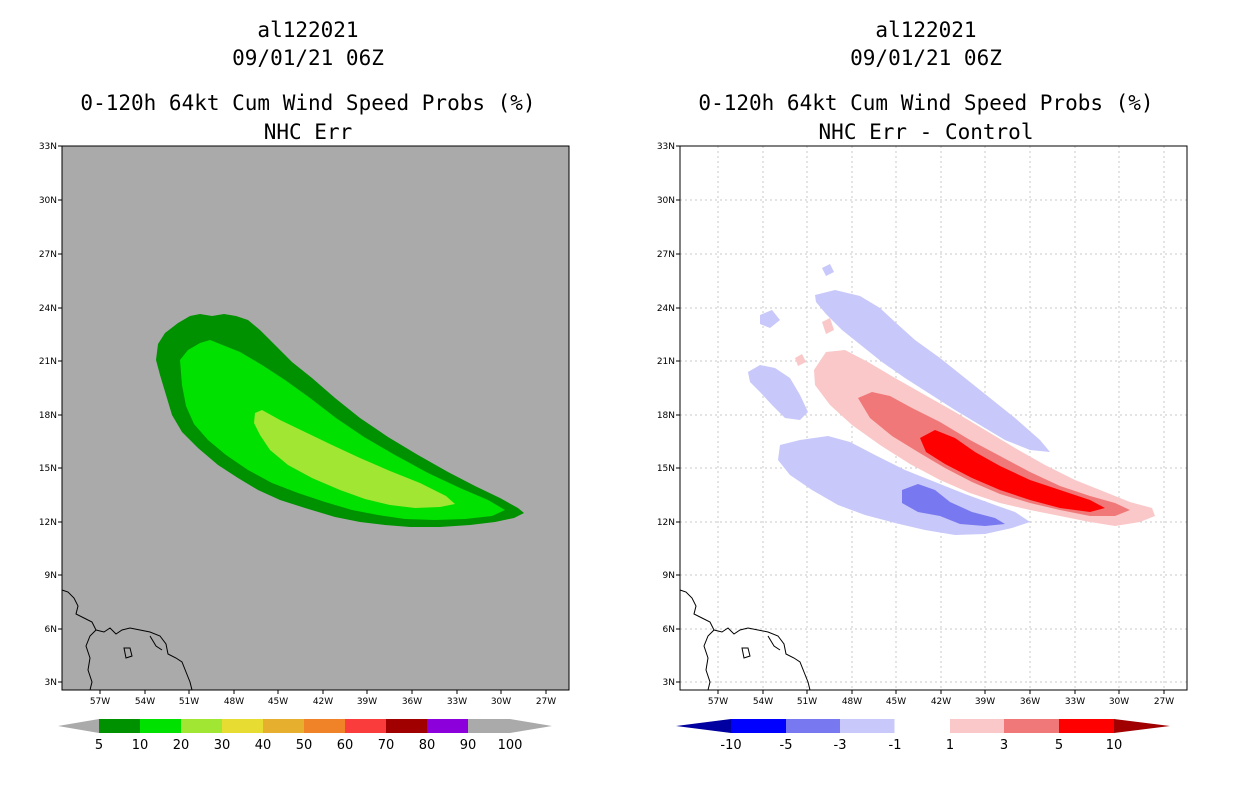 This screenshot has width=1236, height=800. Describe the element at coordinates (308, 132) in the screenshot. I see `left-subtitle: NHC Err` at that location.